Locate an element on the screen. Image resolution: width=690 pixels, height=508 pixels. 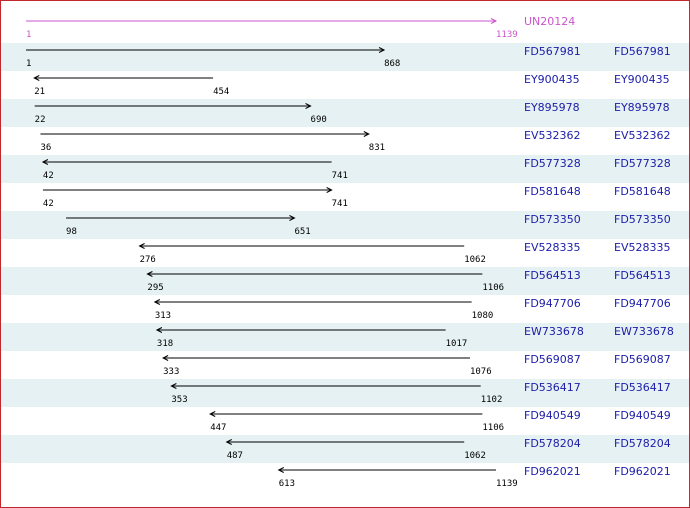
start-label: 276 is located at coordinates (148, 260).